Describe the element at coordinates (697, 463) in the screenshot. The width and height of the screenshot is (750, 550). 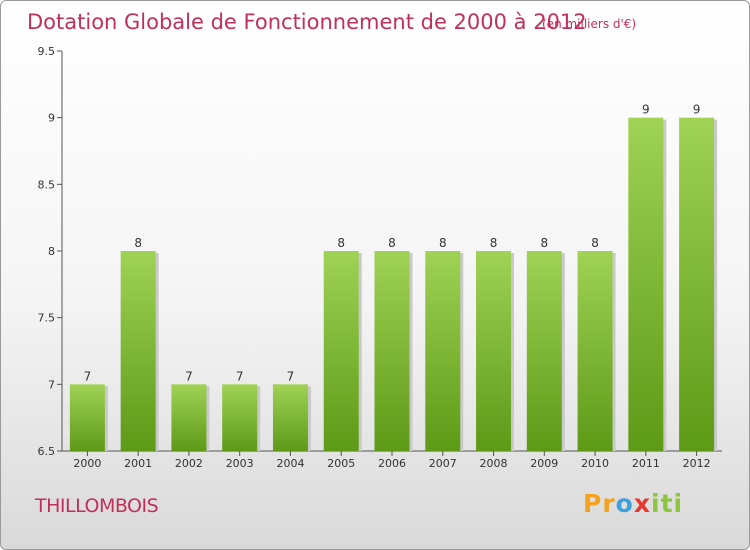
I see `x-tick-label: 2012` at that location.